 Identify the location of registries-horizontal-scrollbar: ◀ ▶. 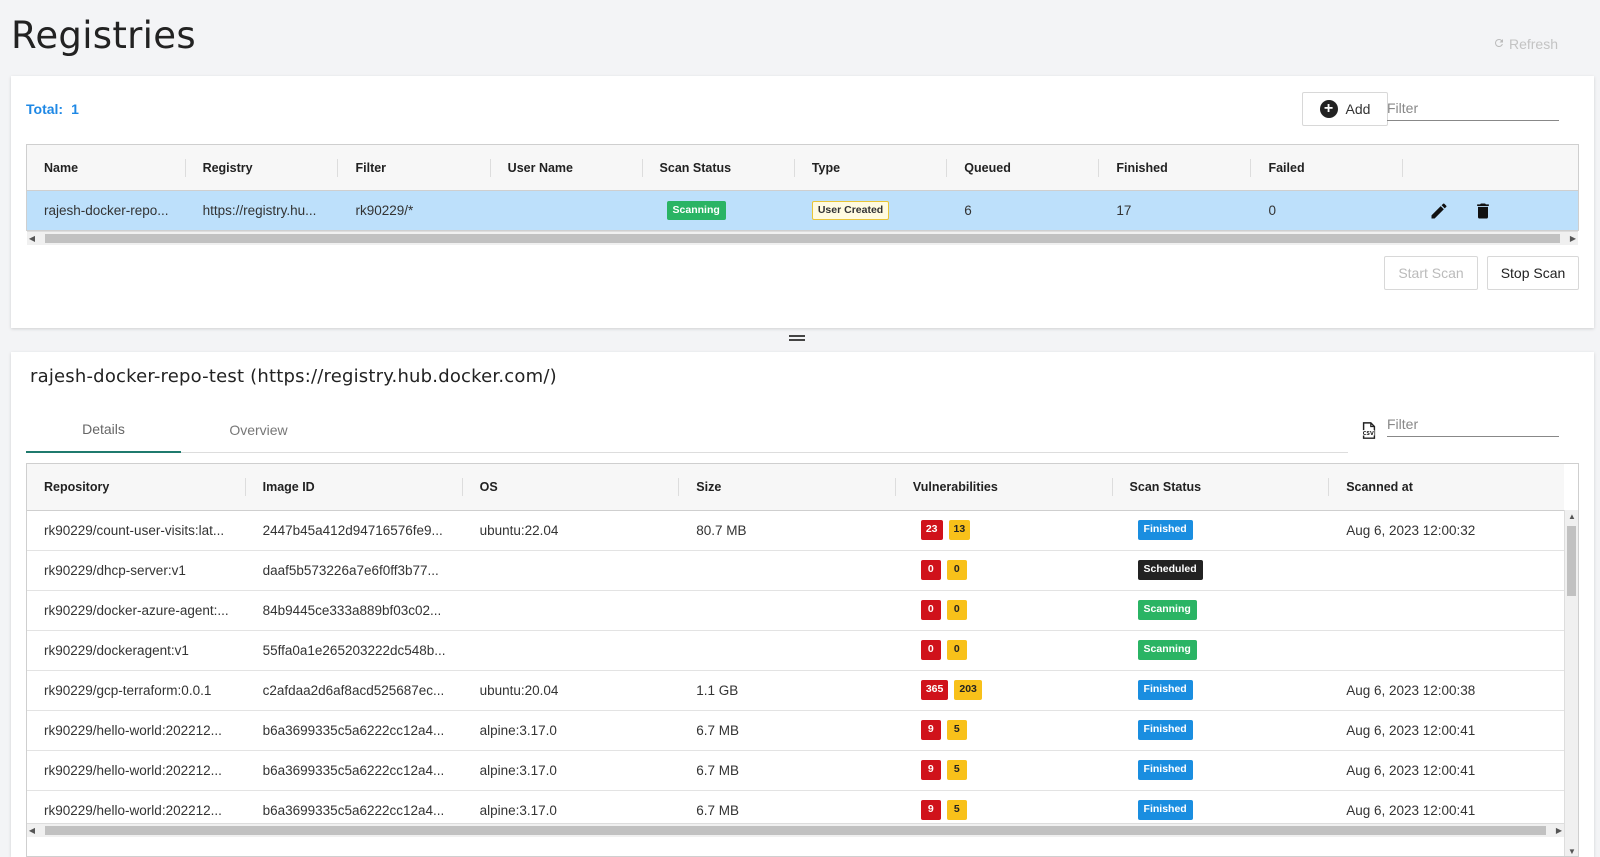
(802, 238).